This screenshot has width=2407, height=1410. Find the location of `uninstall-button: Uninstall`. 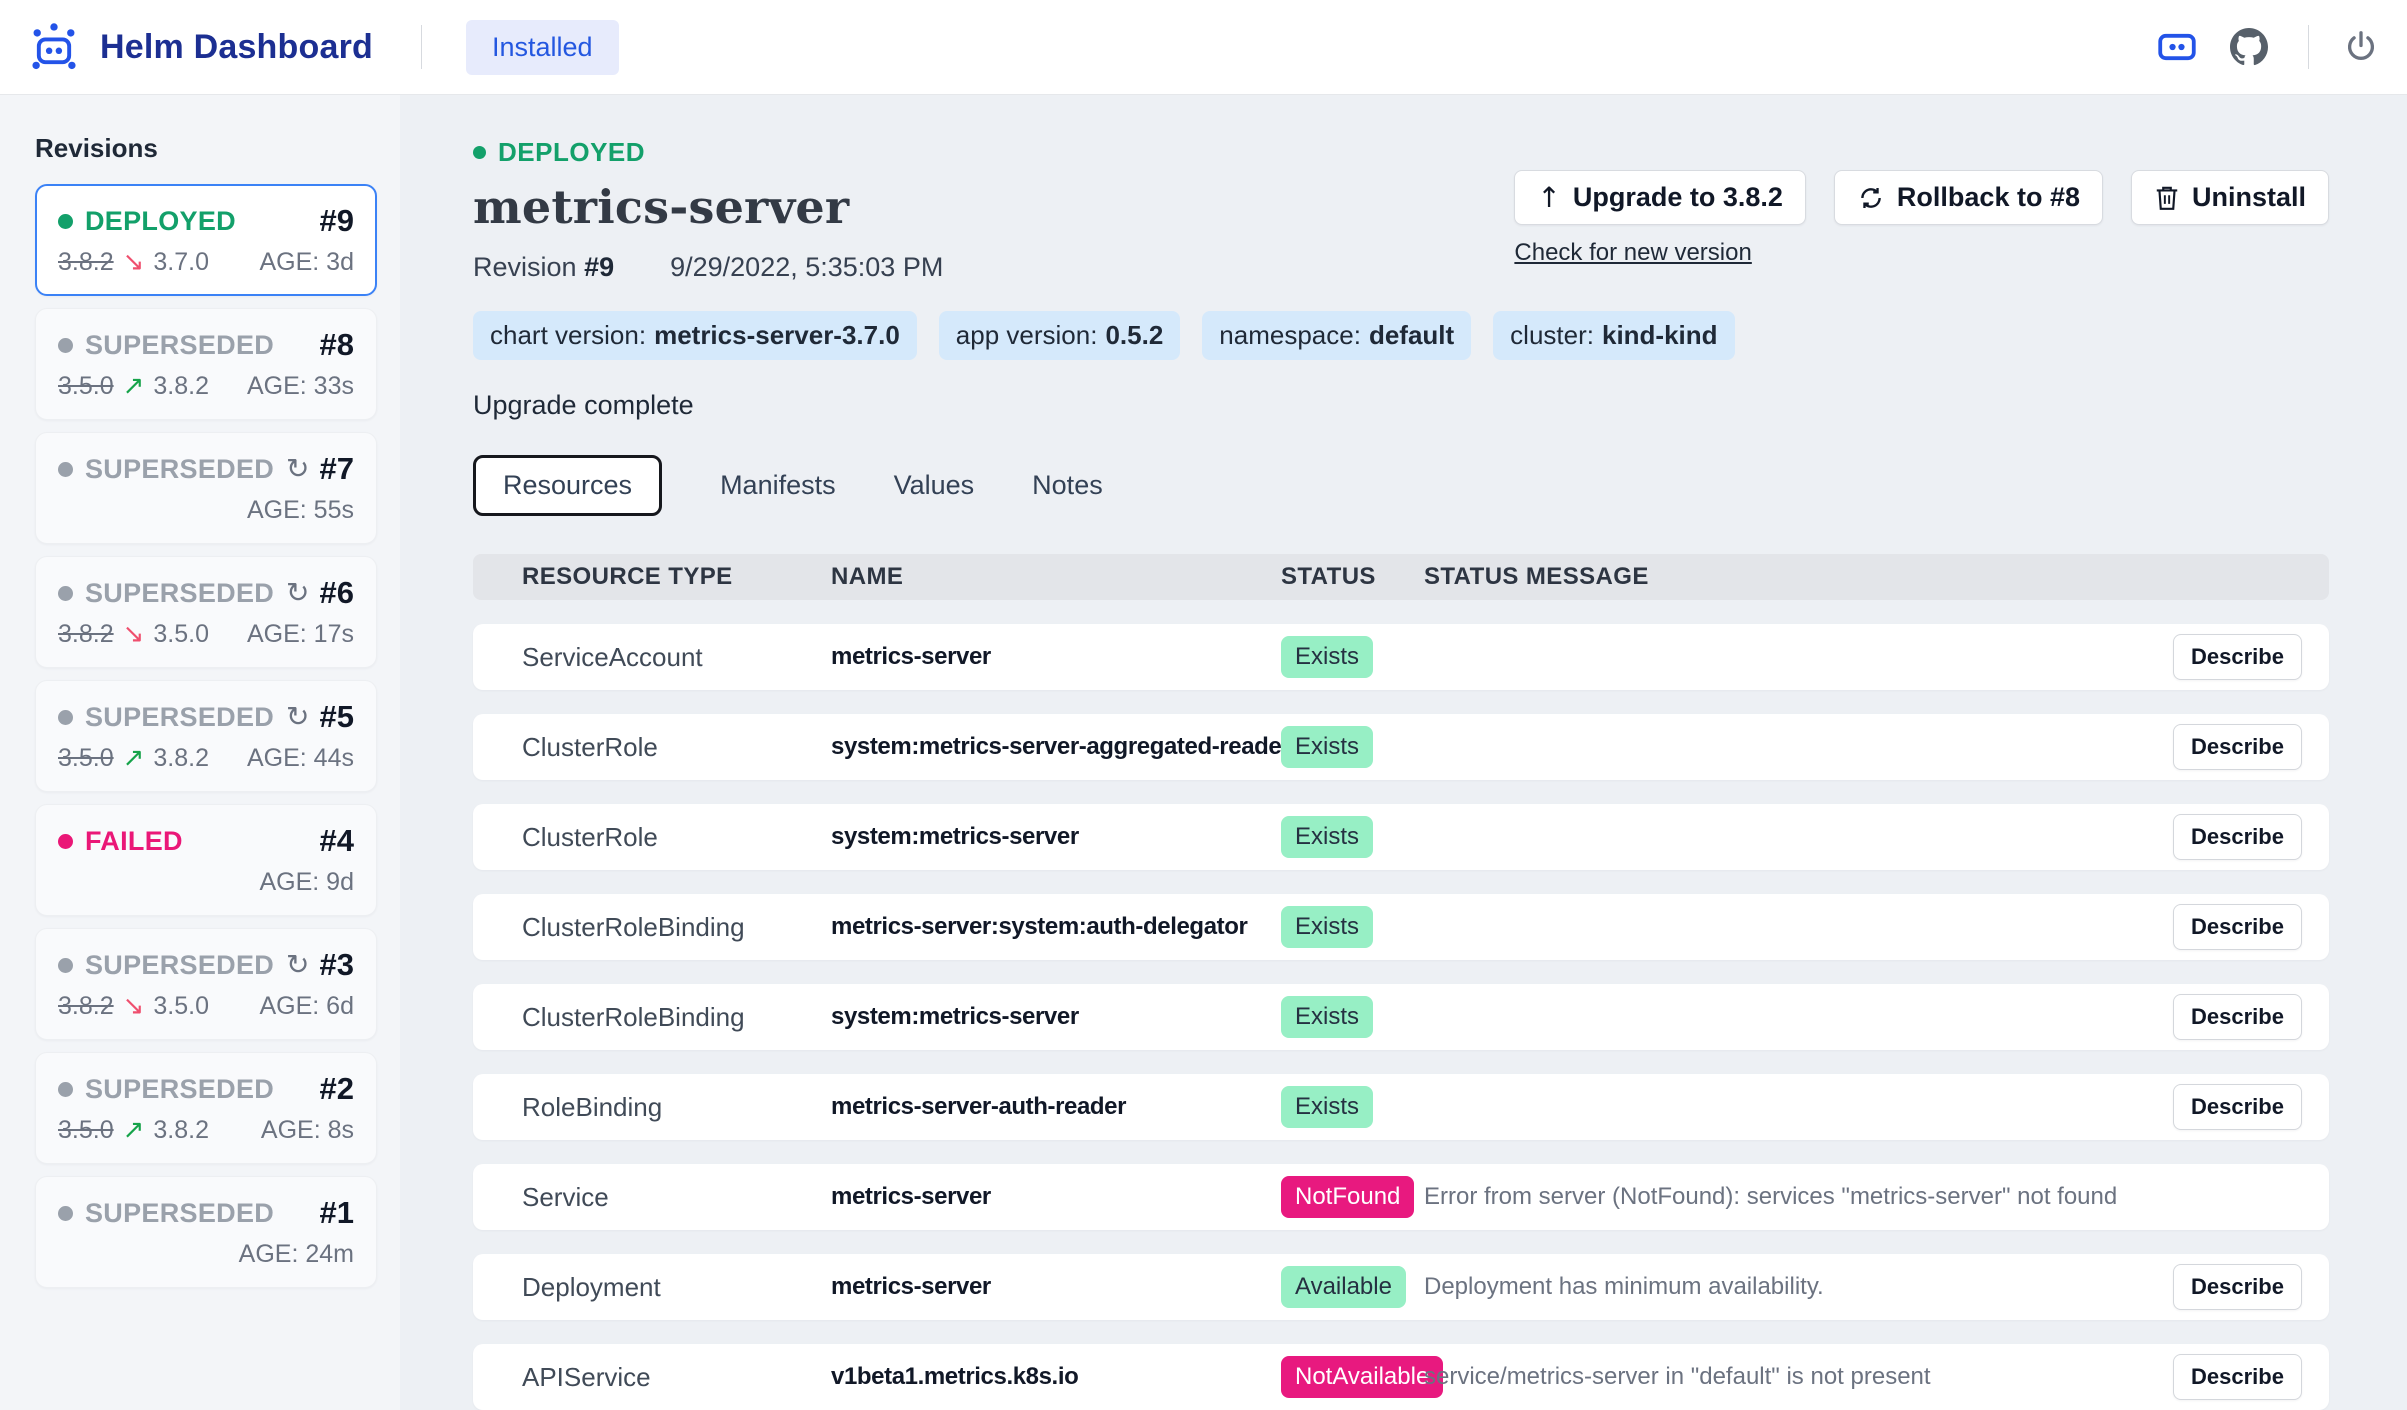

uninstall-button: Uninstall is located at coordinates (2229, 197).